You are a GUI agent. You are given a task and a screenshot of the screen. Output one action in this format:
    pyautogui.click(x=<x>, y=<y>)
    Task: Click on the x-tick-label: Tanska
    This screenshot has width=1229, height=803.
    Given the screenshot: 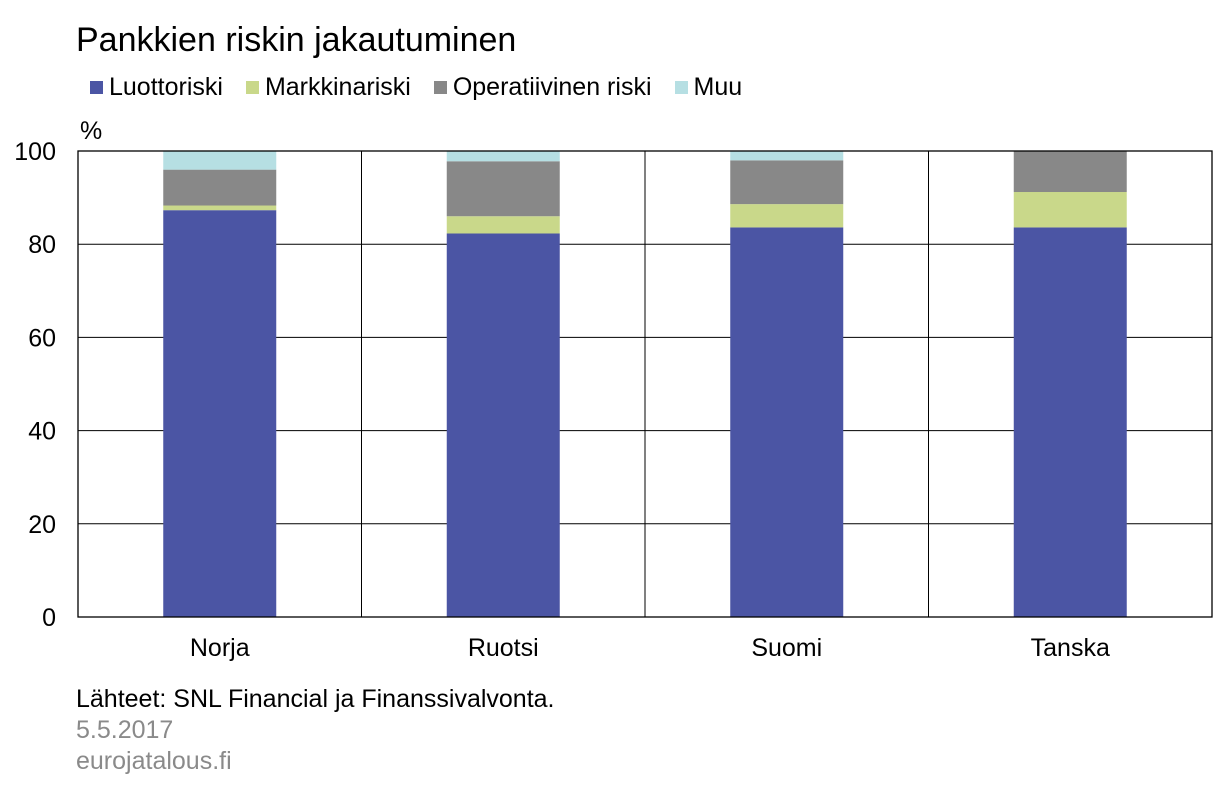 What is the action you would take?
    pyautogui.click(x=1070, y=648)
    